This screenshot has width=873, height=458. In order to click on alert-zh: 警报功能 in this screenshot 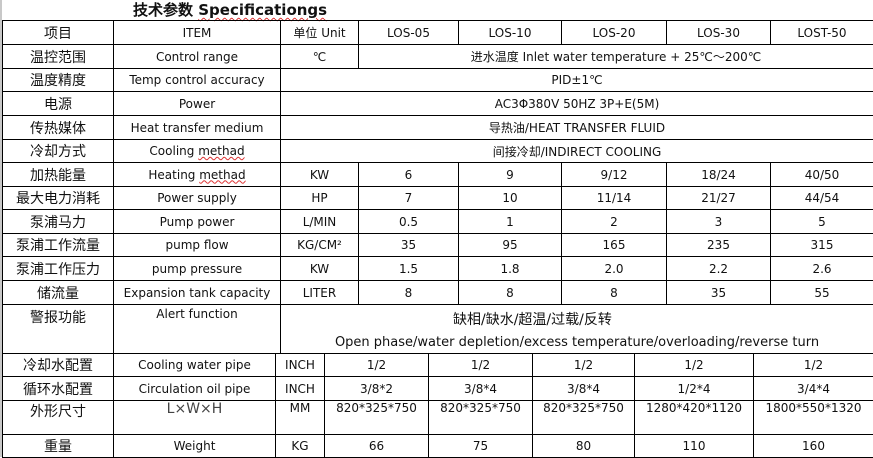, I will do `click(58, 316)`.